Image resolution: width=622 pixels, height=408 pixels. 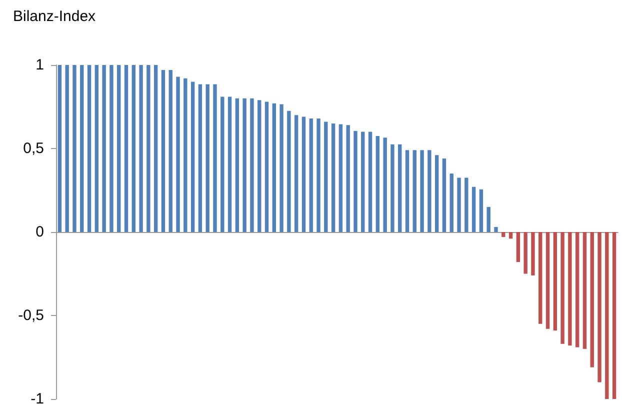 I want to click on y-tick-label: 0, so click(x=40, y=232).